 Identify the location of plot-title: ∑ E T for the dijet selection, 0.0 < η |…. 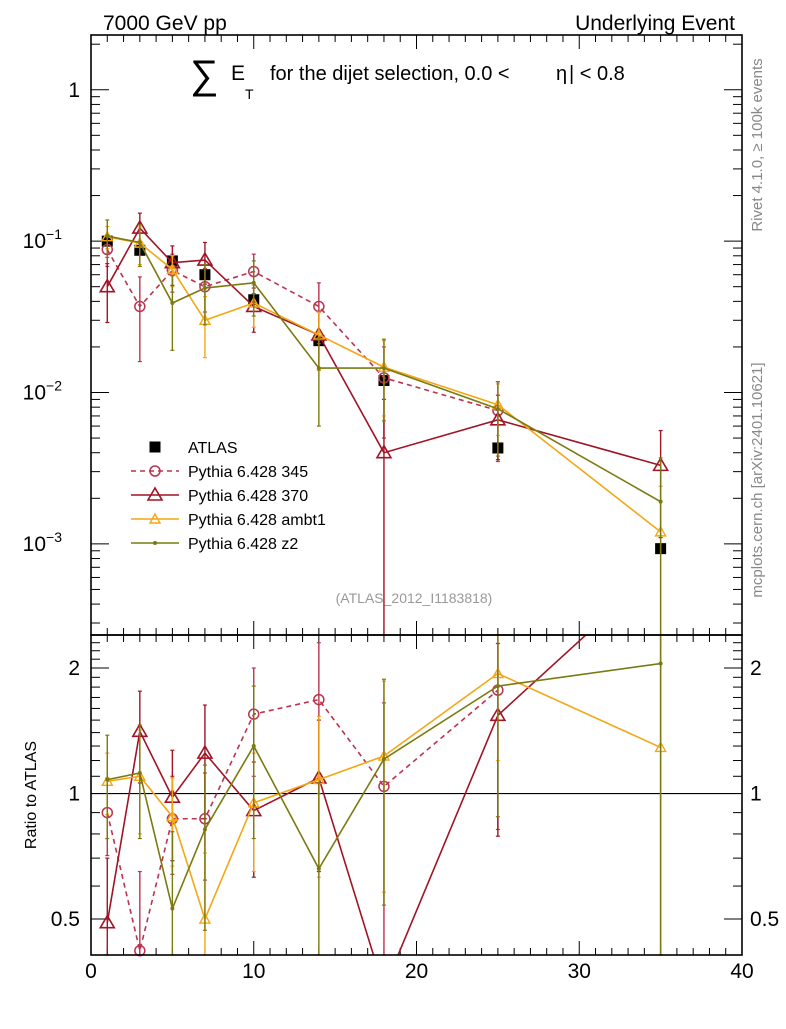
(407, 77).